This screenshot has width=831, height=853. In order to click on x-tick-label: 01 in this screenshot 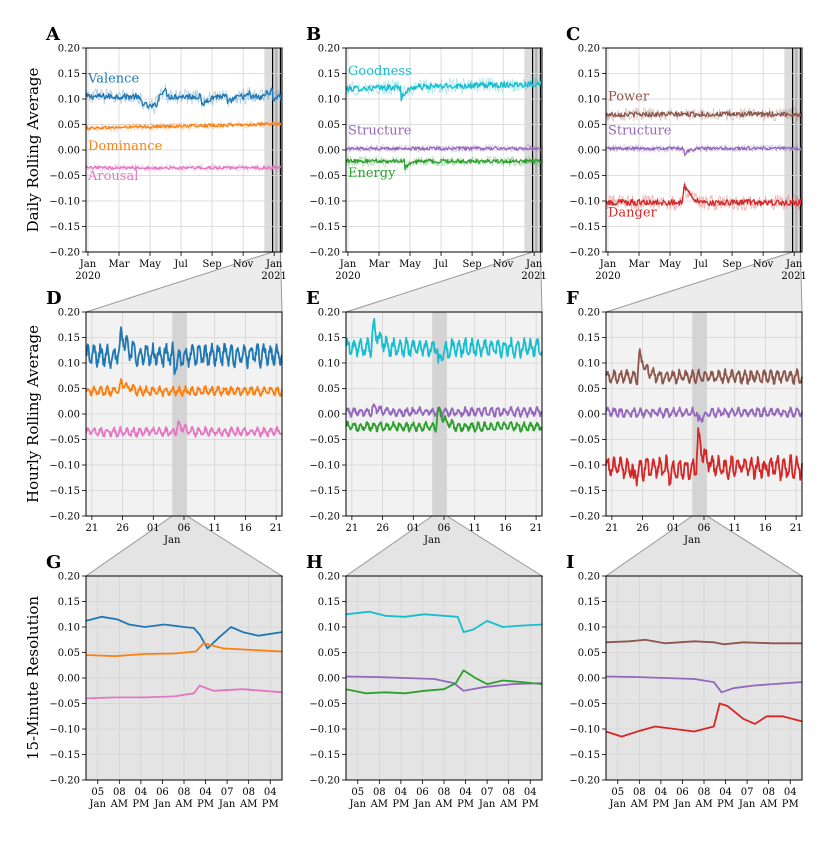, I will do `click(413, 528)`.